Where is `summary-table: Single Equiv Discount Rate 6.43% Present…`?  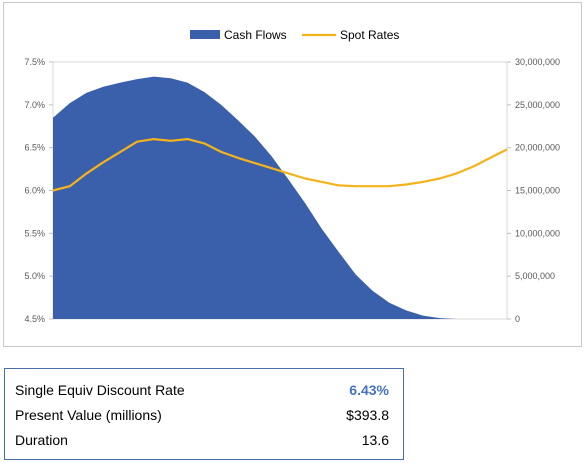
summary-table: Single Equiv Discount Rate 6.43% Present… is located at coordinates (204, 414).